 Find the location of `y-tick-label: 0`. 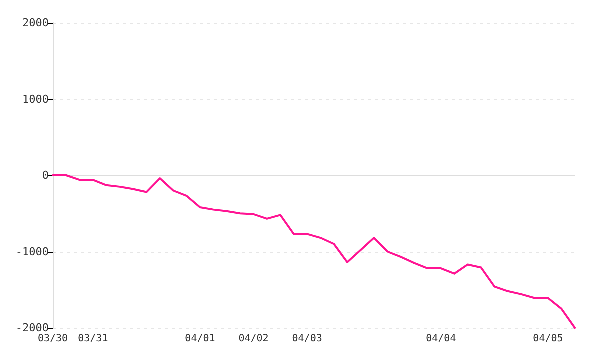

y-tick-label: 0 is located at coordinates (45, 175).